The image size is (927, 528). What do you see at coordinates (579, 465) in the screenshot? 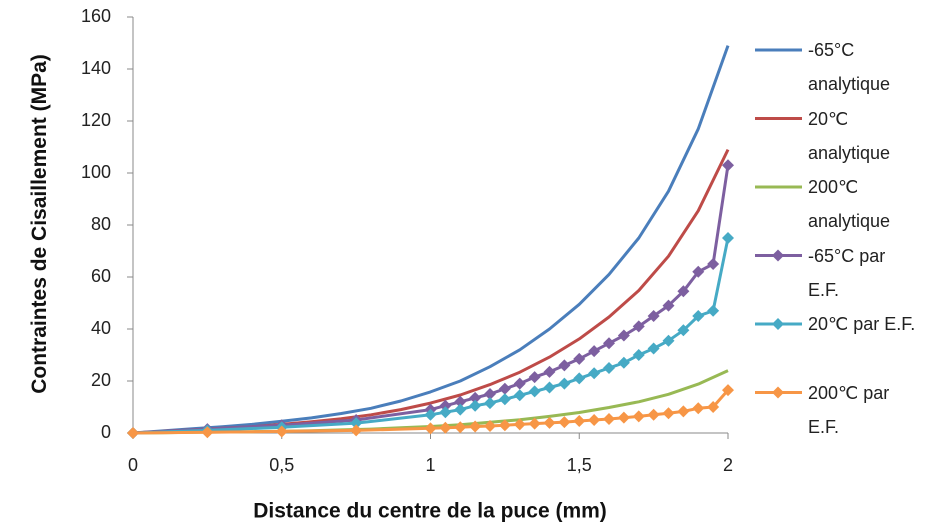
I see `x-tick-label: 1,5` at bounding box center [579, 465].